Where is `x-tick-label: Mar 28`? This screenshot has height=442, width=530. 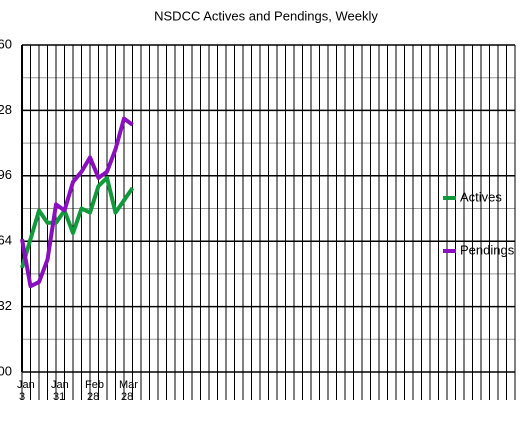
x-tick-label: Mar 28 is located at coordinates (128, 391).